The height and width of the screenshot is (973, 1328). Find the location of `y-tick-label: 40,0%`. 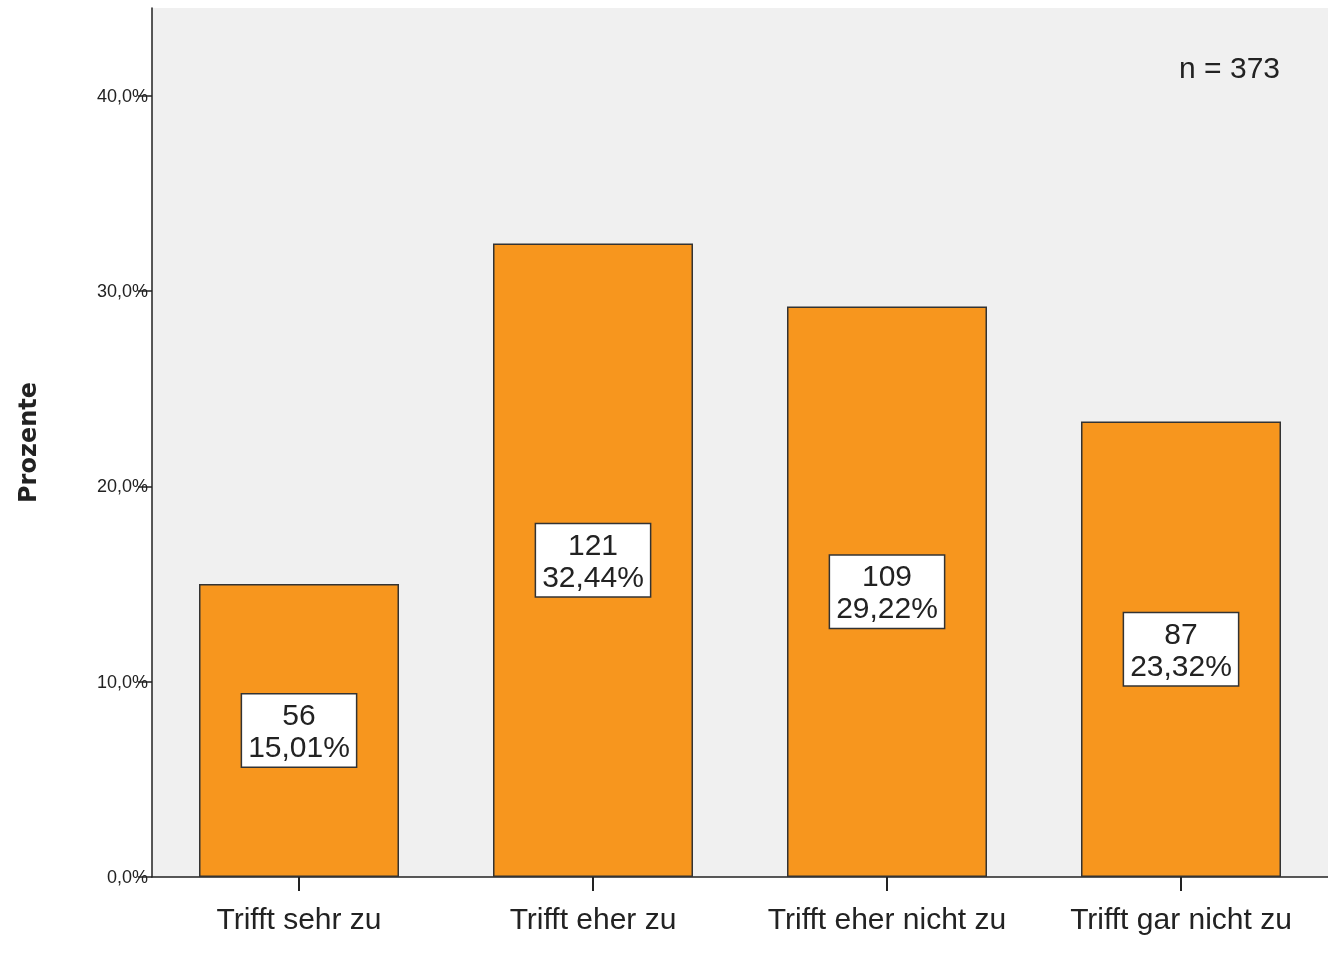

y-tick-label: 40,0% is located at coordinates (122, 95).